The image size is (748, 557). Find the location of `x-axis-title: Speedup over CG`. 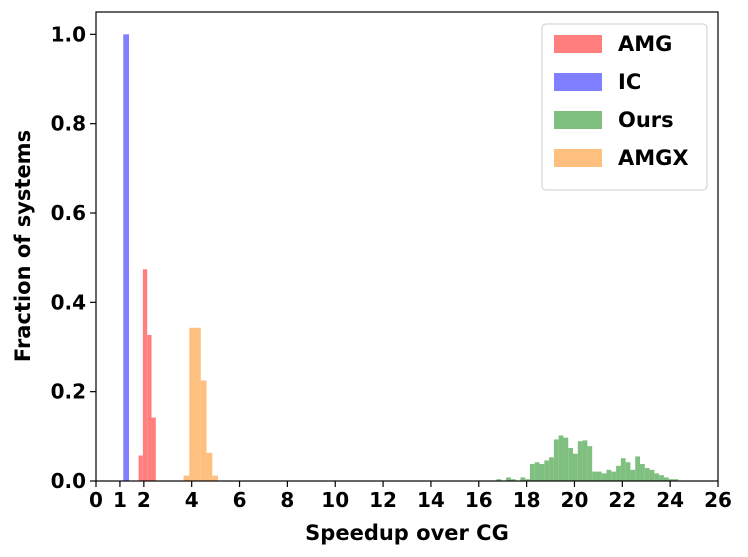

x-axis-title: Speedup over CG is located at coordinates (407, 533).